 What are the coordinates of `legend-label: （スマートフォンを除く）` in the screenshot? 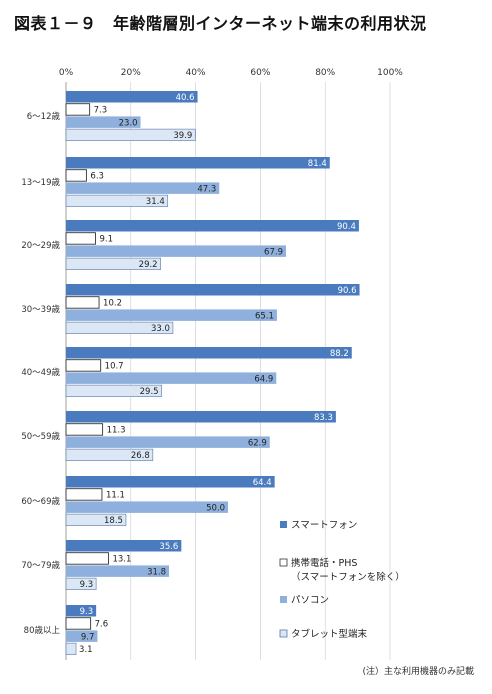 It's located at (348, 577).